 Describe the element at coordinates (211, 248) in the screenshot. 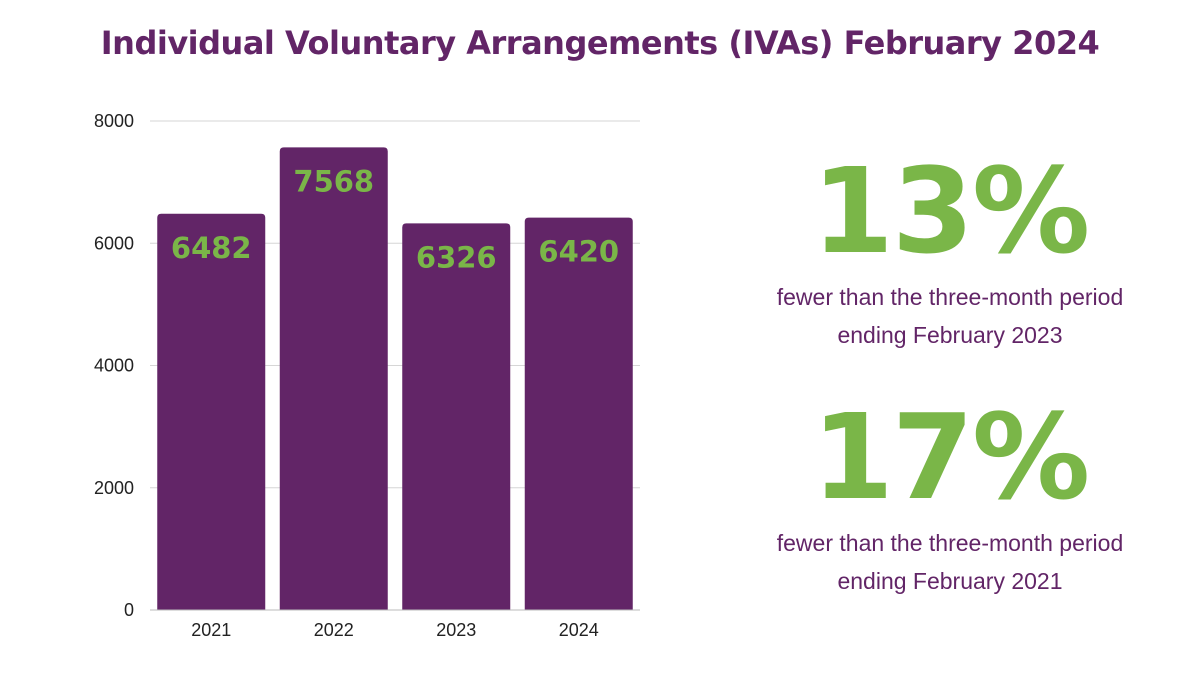

I see `data-label-2021: 6482` at that location.